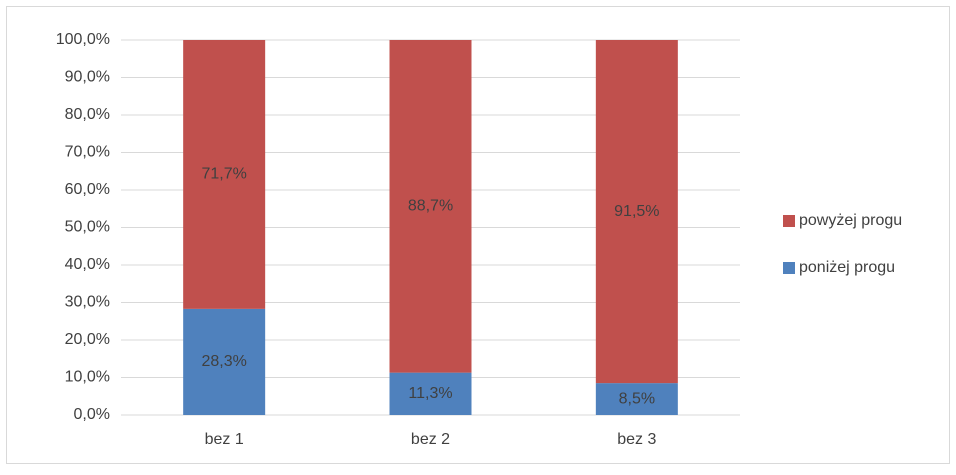 Image resolution: width=956 pixels, height=475 pixels. Describe the element at coordinates (430, 439) in the screenshot. I see `x-tick-label: bez 2` at that location.